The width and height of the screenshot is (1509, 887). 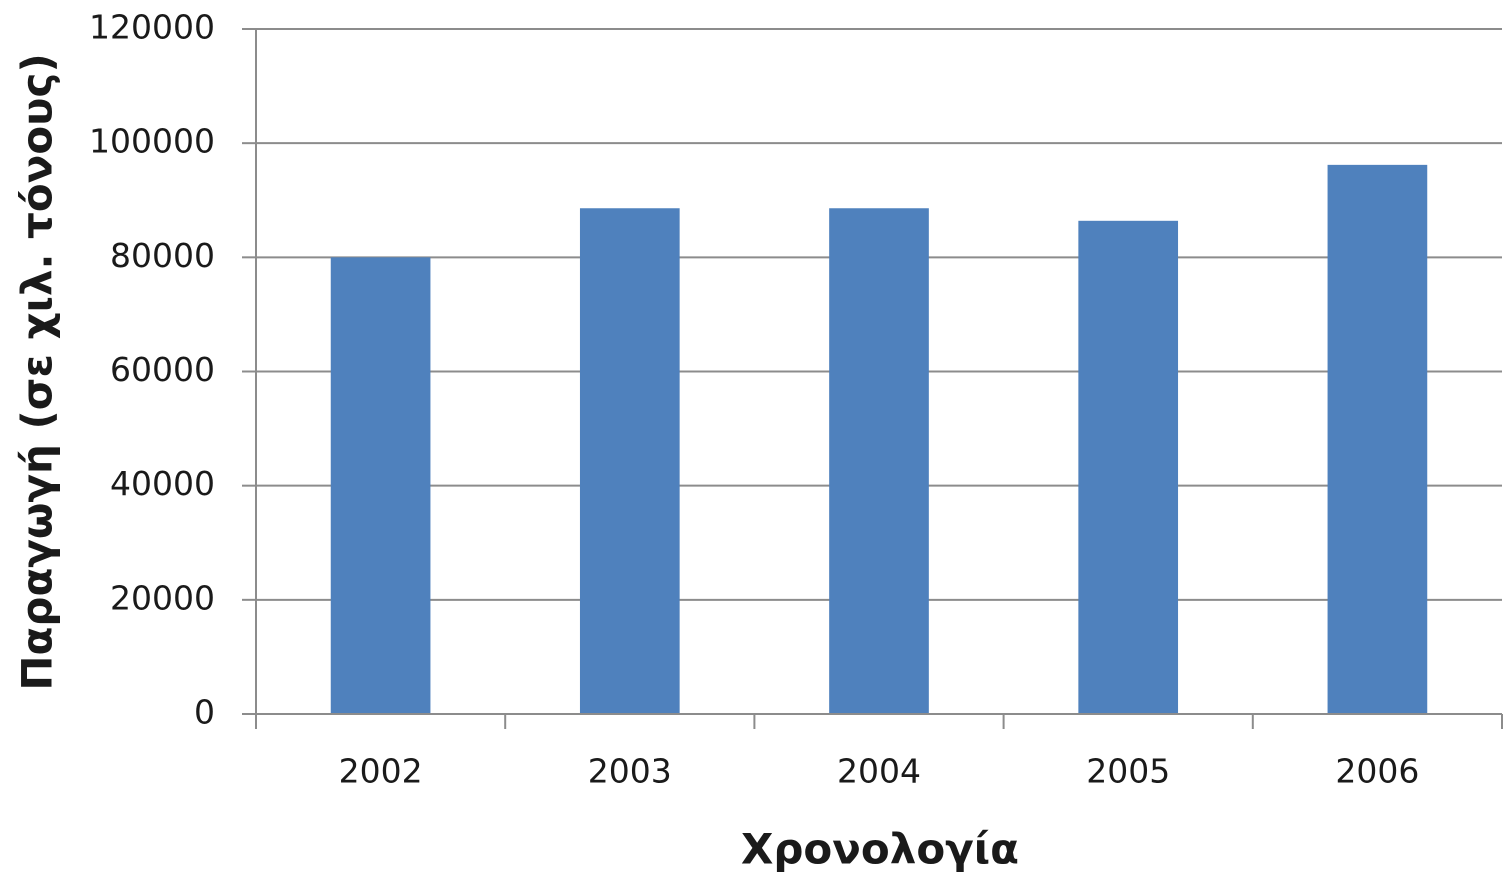 What do you see at coordinates (880, 849) in the screenshot?
I see `x-axis-title: Χρονολογία` at bounding box center [880, 849].